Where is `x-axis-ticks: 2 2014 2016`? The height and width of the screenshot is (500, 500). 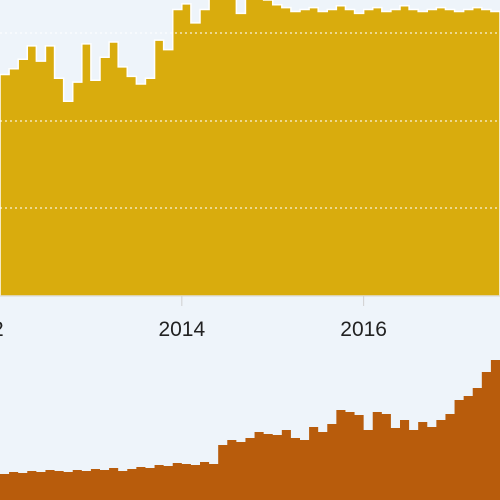 x-axis-ticks: 2 2014 2016 is located at coordinates (193, 318).